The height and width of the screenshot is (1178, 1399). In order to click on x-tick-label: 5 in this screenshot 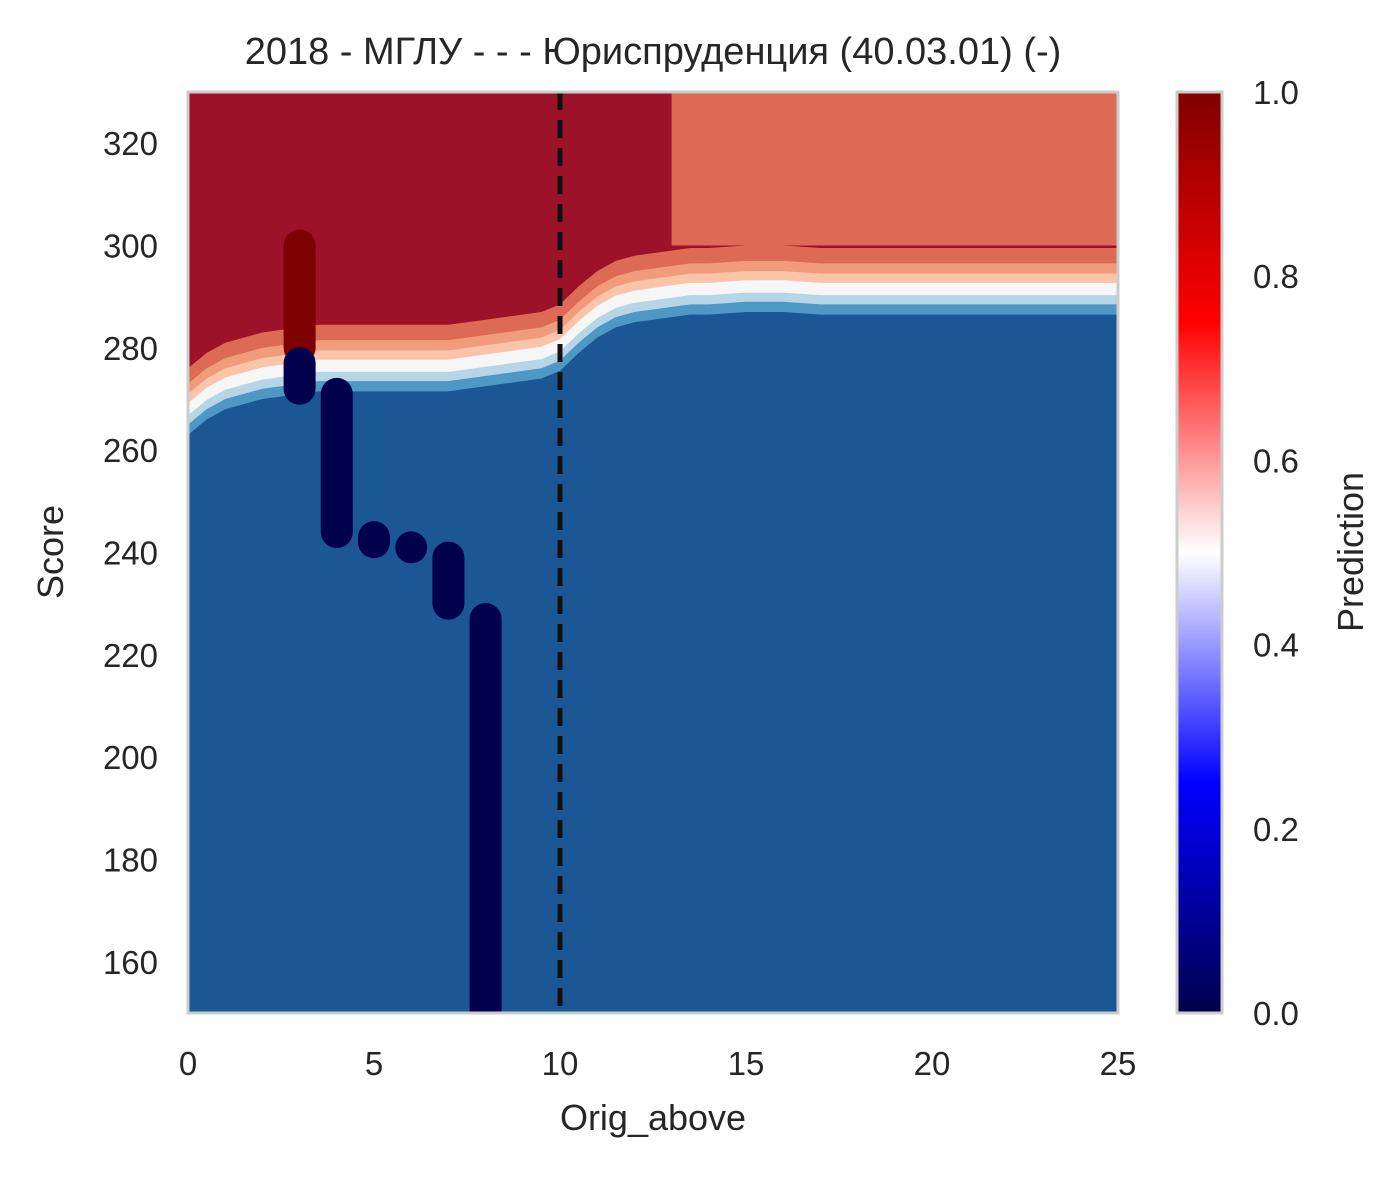, I will do `click(374, 1063)`.